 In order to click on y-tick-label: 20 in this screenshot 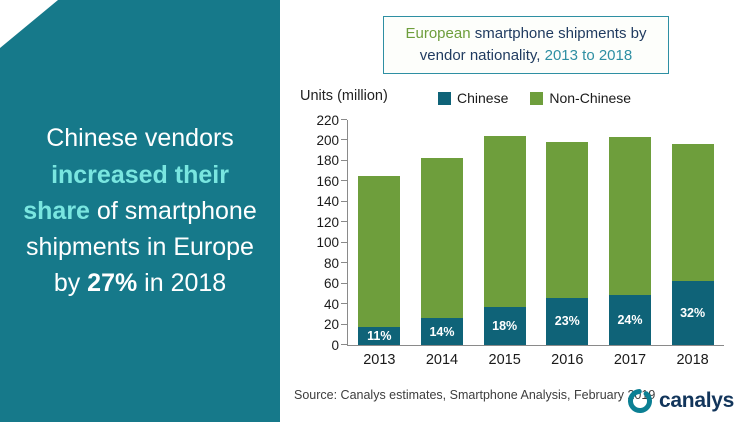, I will do `click(331, 324)`.